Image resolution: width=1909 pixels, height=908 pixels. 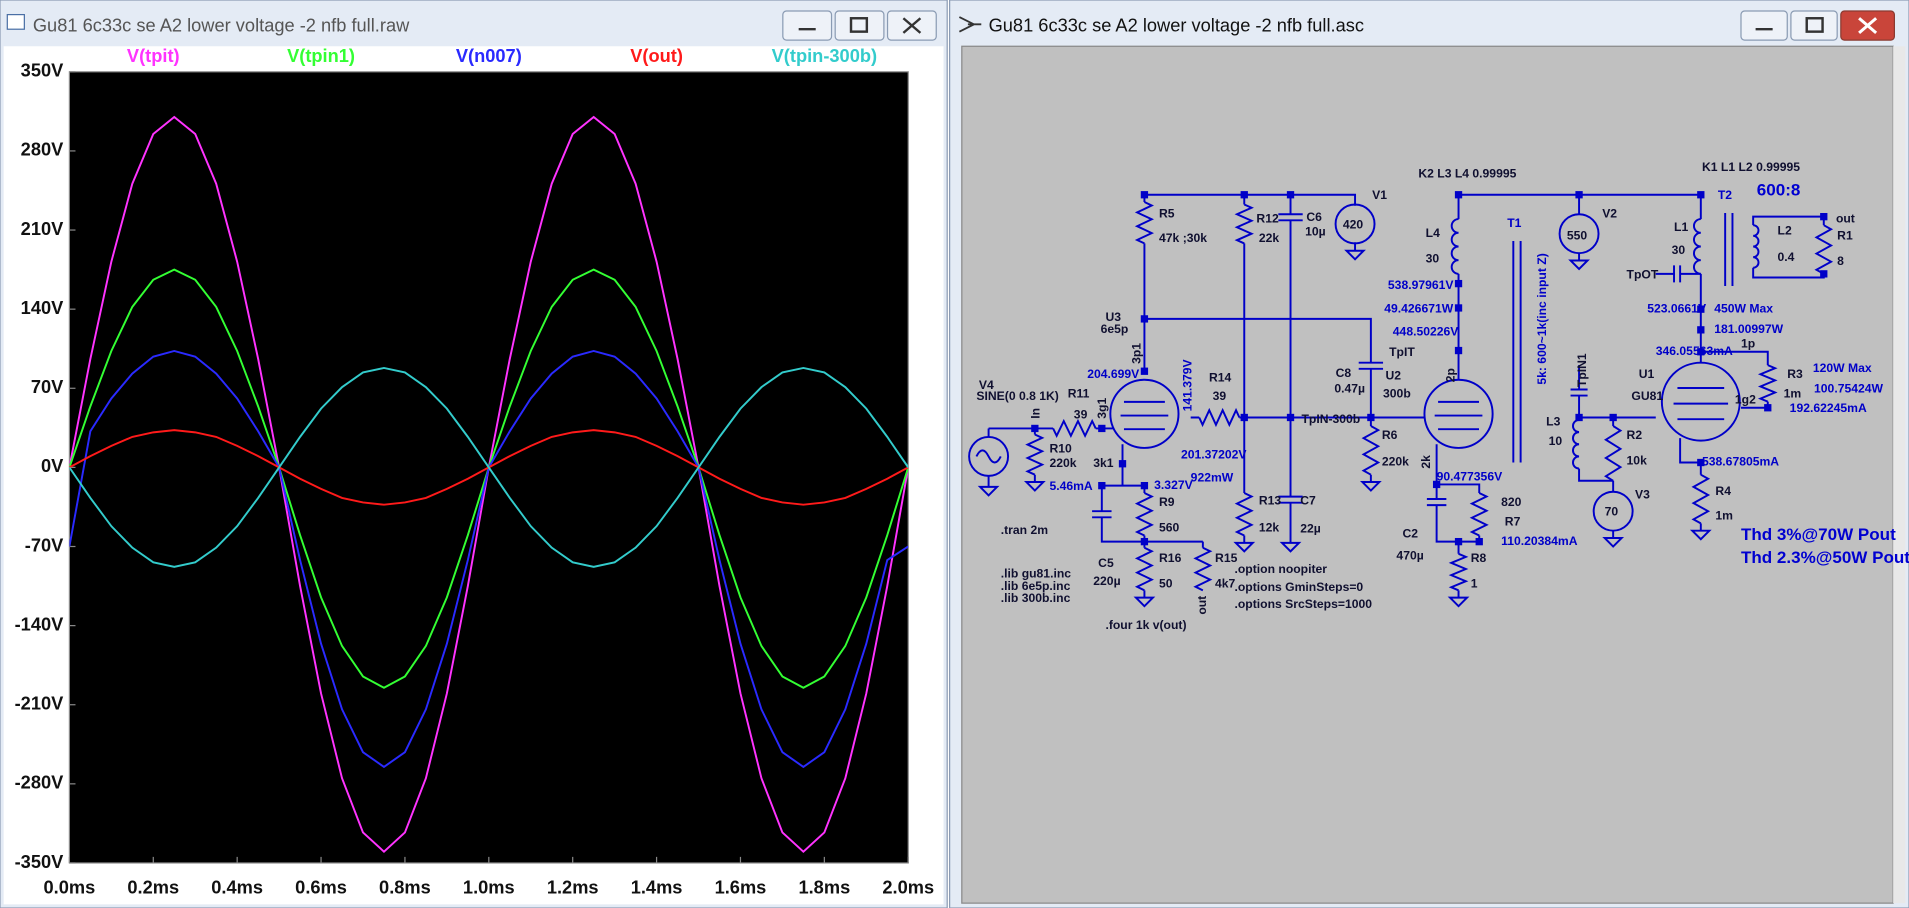 I want to click on schematic-label: V4, so click(x=986, y=385).